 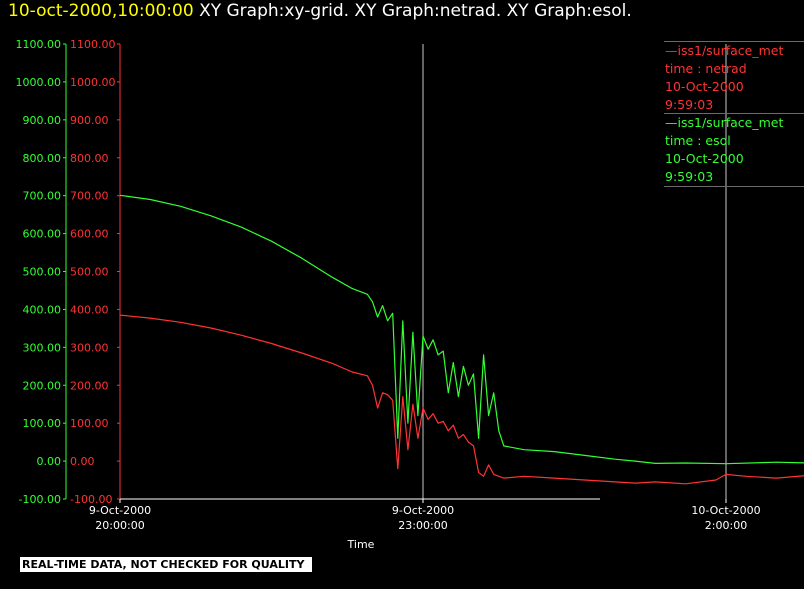 What do you see at coordinates (42, 272) in the screenshot?
I see `y-tick-label-esol: 500.00` at bounding box center [42, 272].